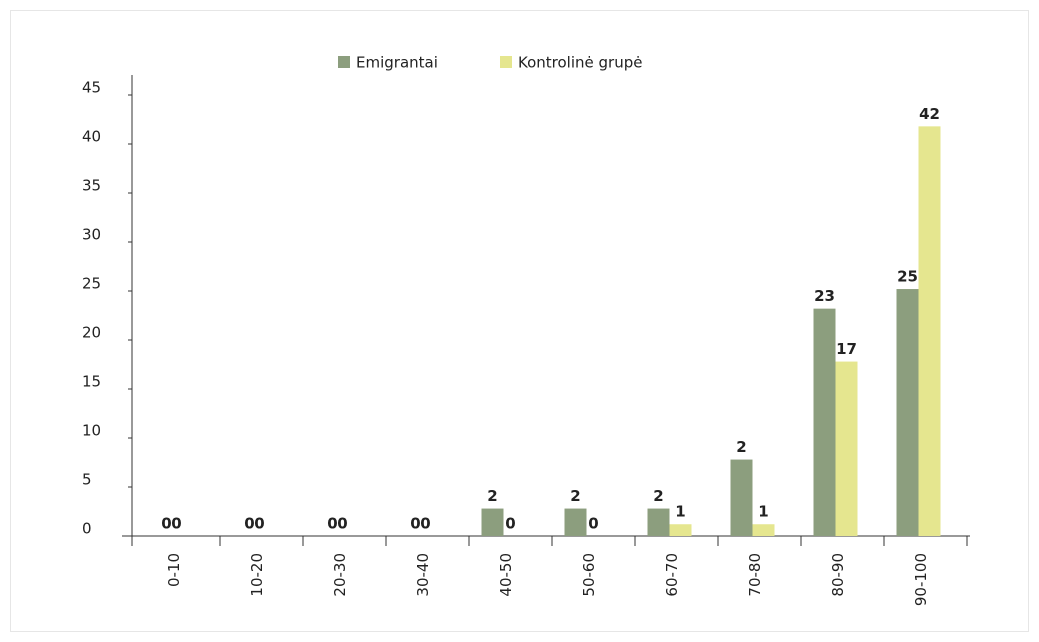  I want to click on x-tick-label: 80-90, so click(838, 575).